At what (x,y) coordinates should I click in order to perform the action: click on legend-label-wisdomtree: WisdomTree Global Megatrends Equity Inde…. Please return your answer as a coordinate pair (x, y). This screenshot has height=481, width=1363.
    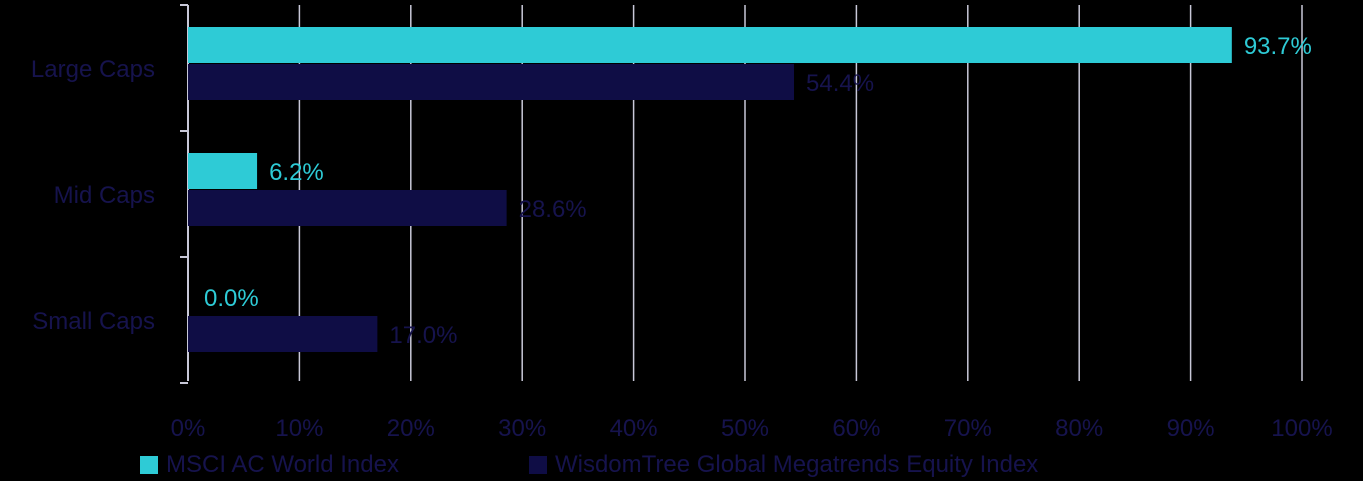
    Looking at the image, I should click on (796, 464).